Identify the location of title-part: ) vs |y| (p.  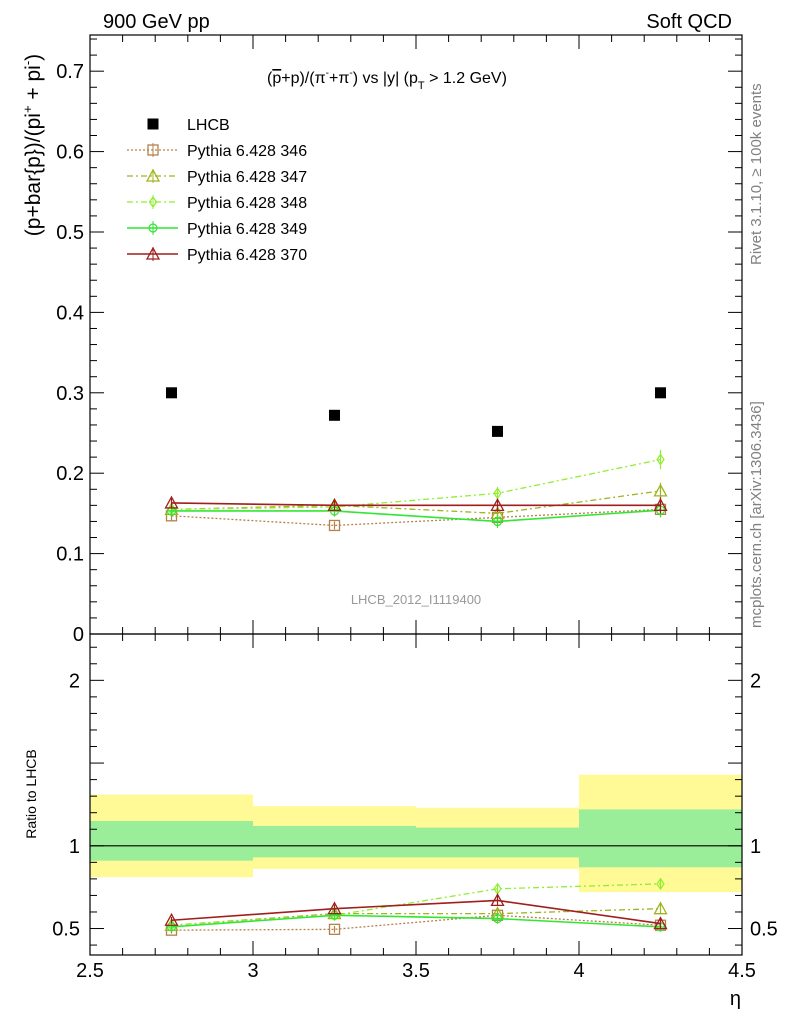
(385, 78).